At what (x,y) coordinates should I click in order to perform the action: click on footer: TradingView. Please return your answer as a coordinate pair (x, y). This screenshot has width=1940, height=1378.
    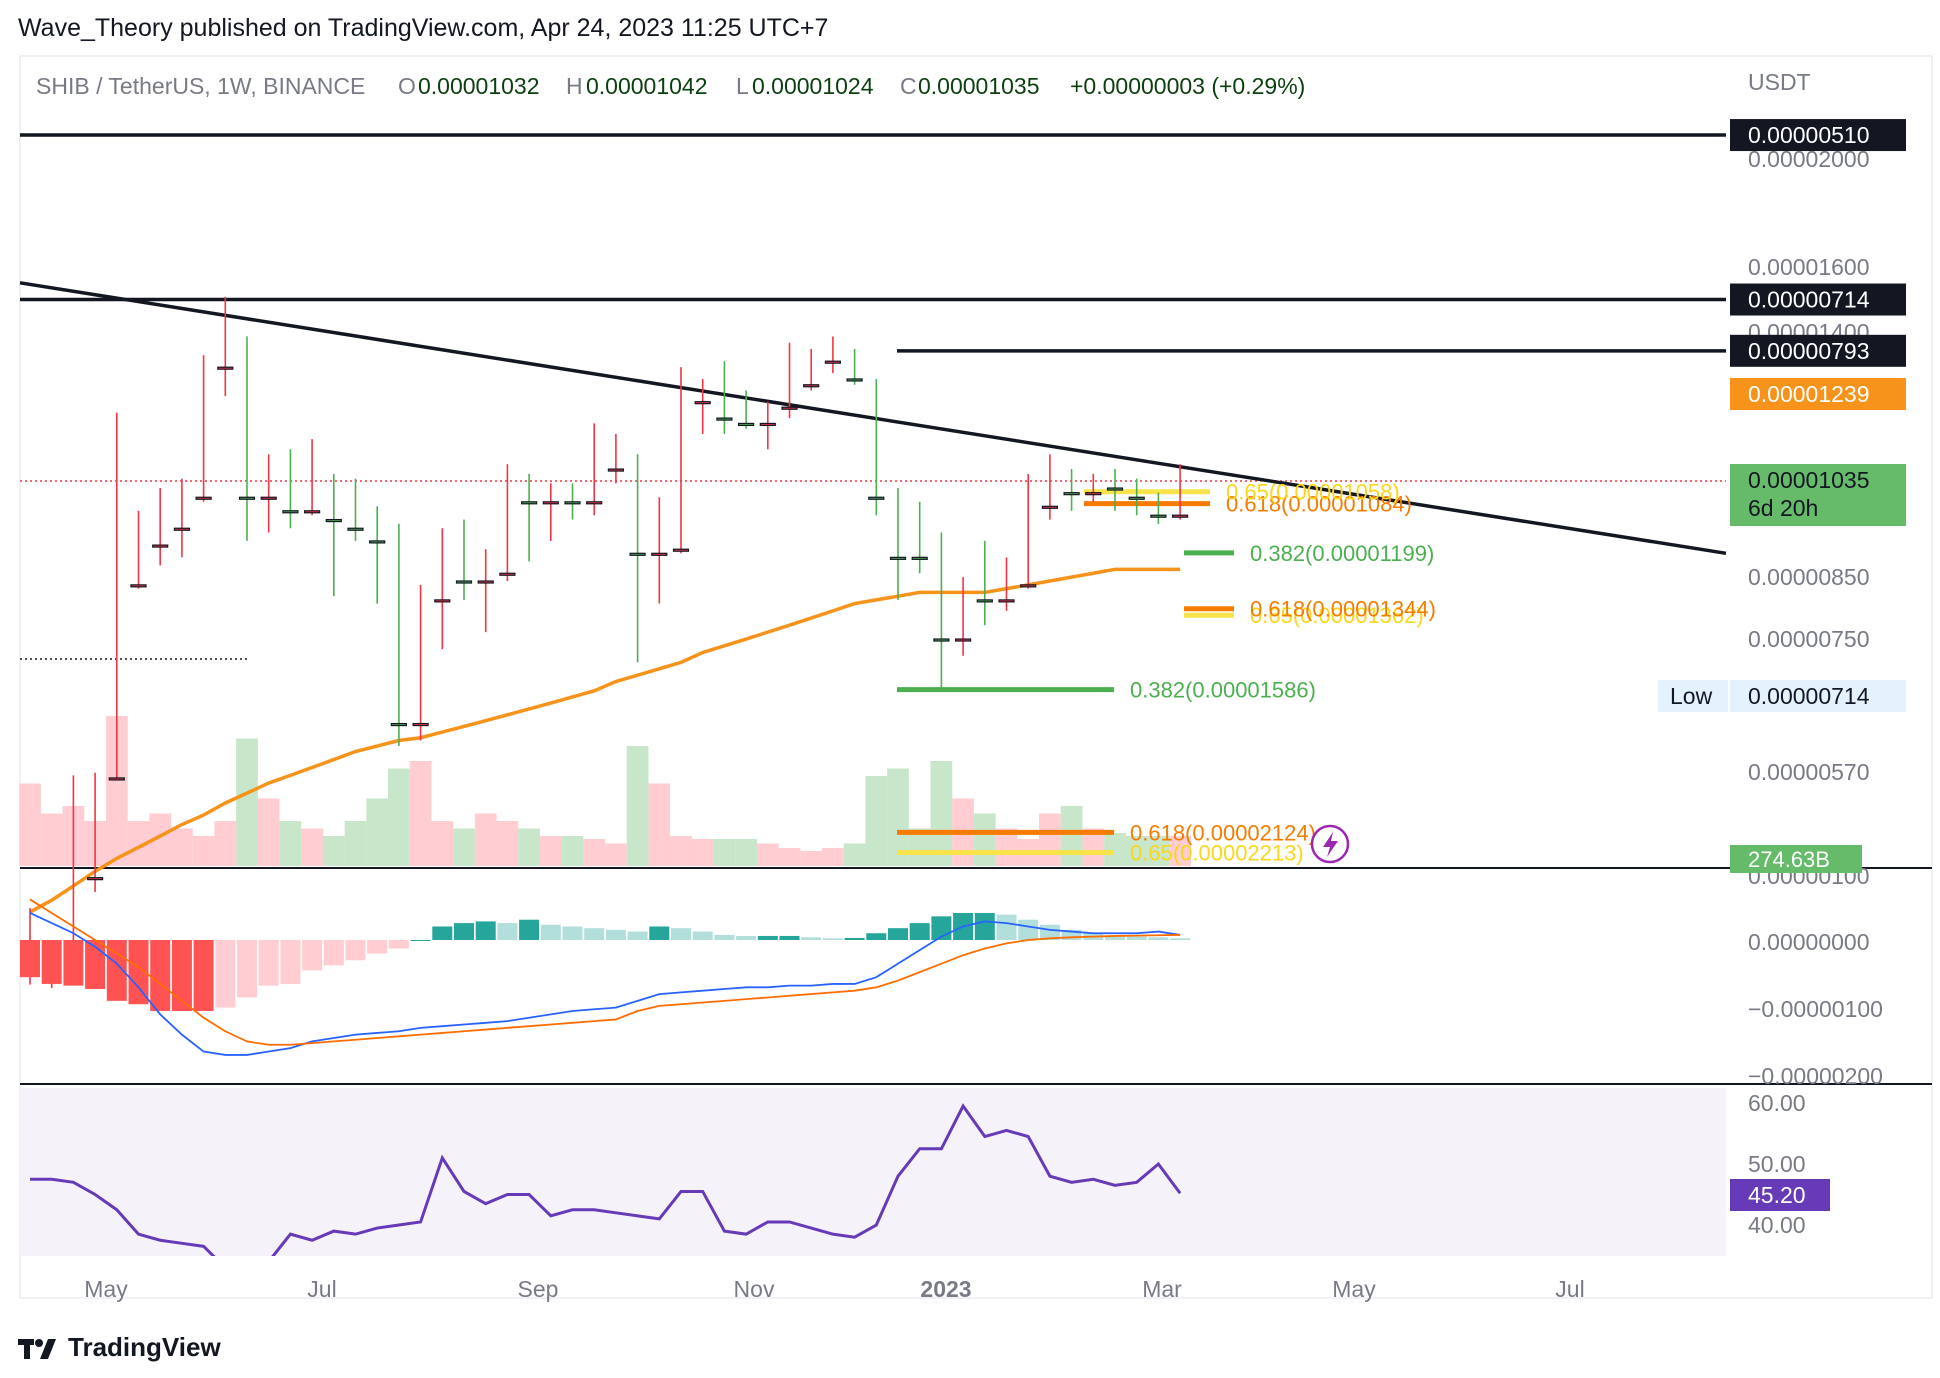
    Looking at the image, I should click on (119, 1347).